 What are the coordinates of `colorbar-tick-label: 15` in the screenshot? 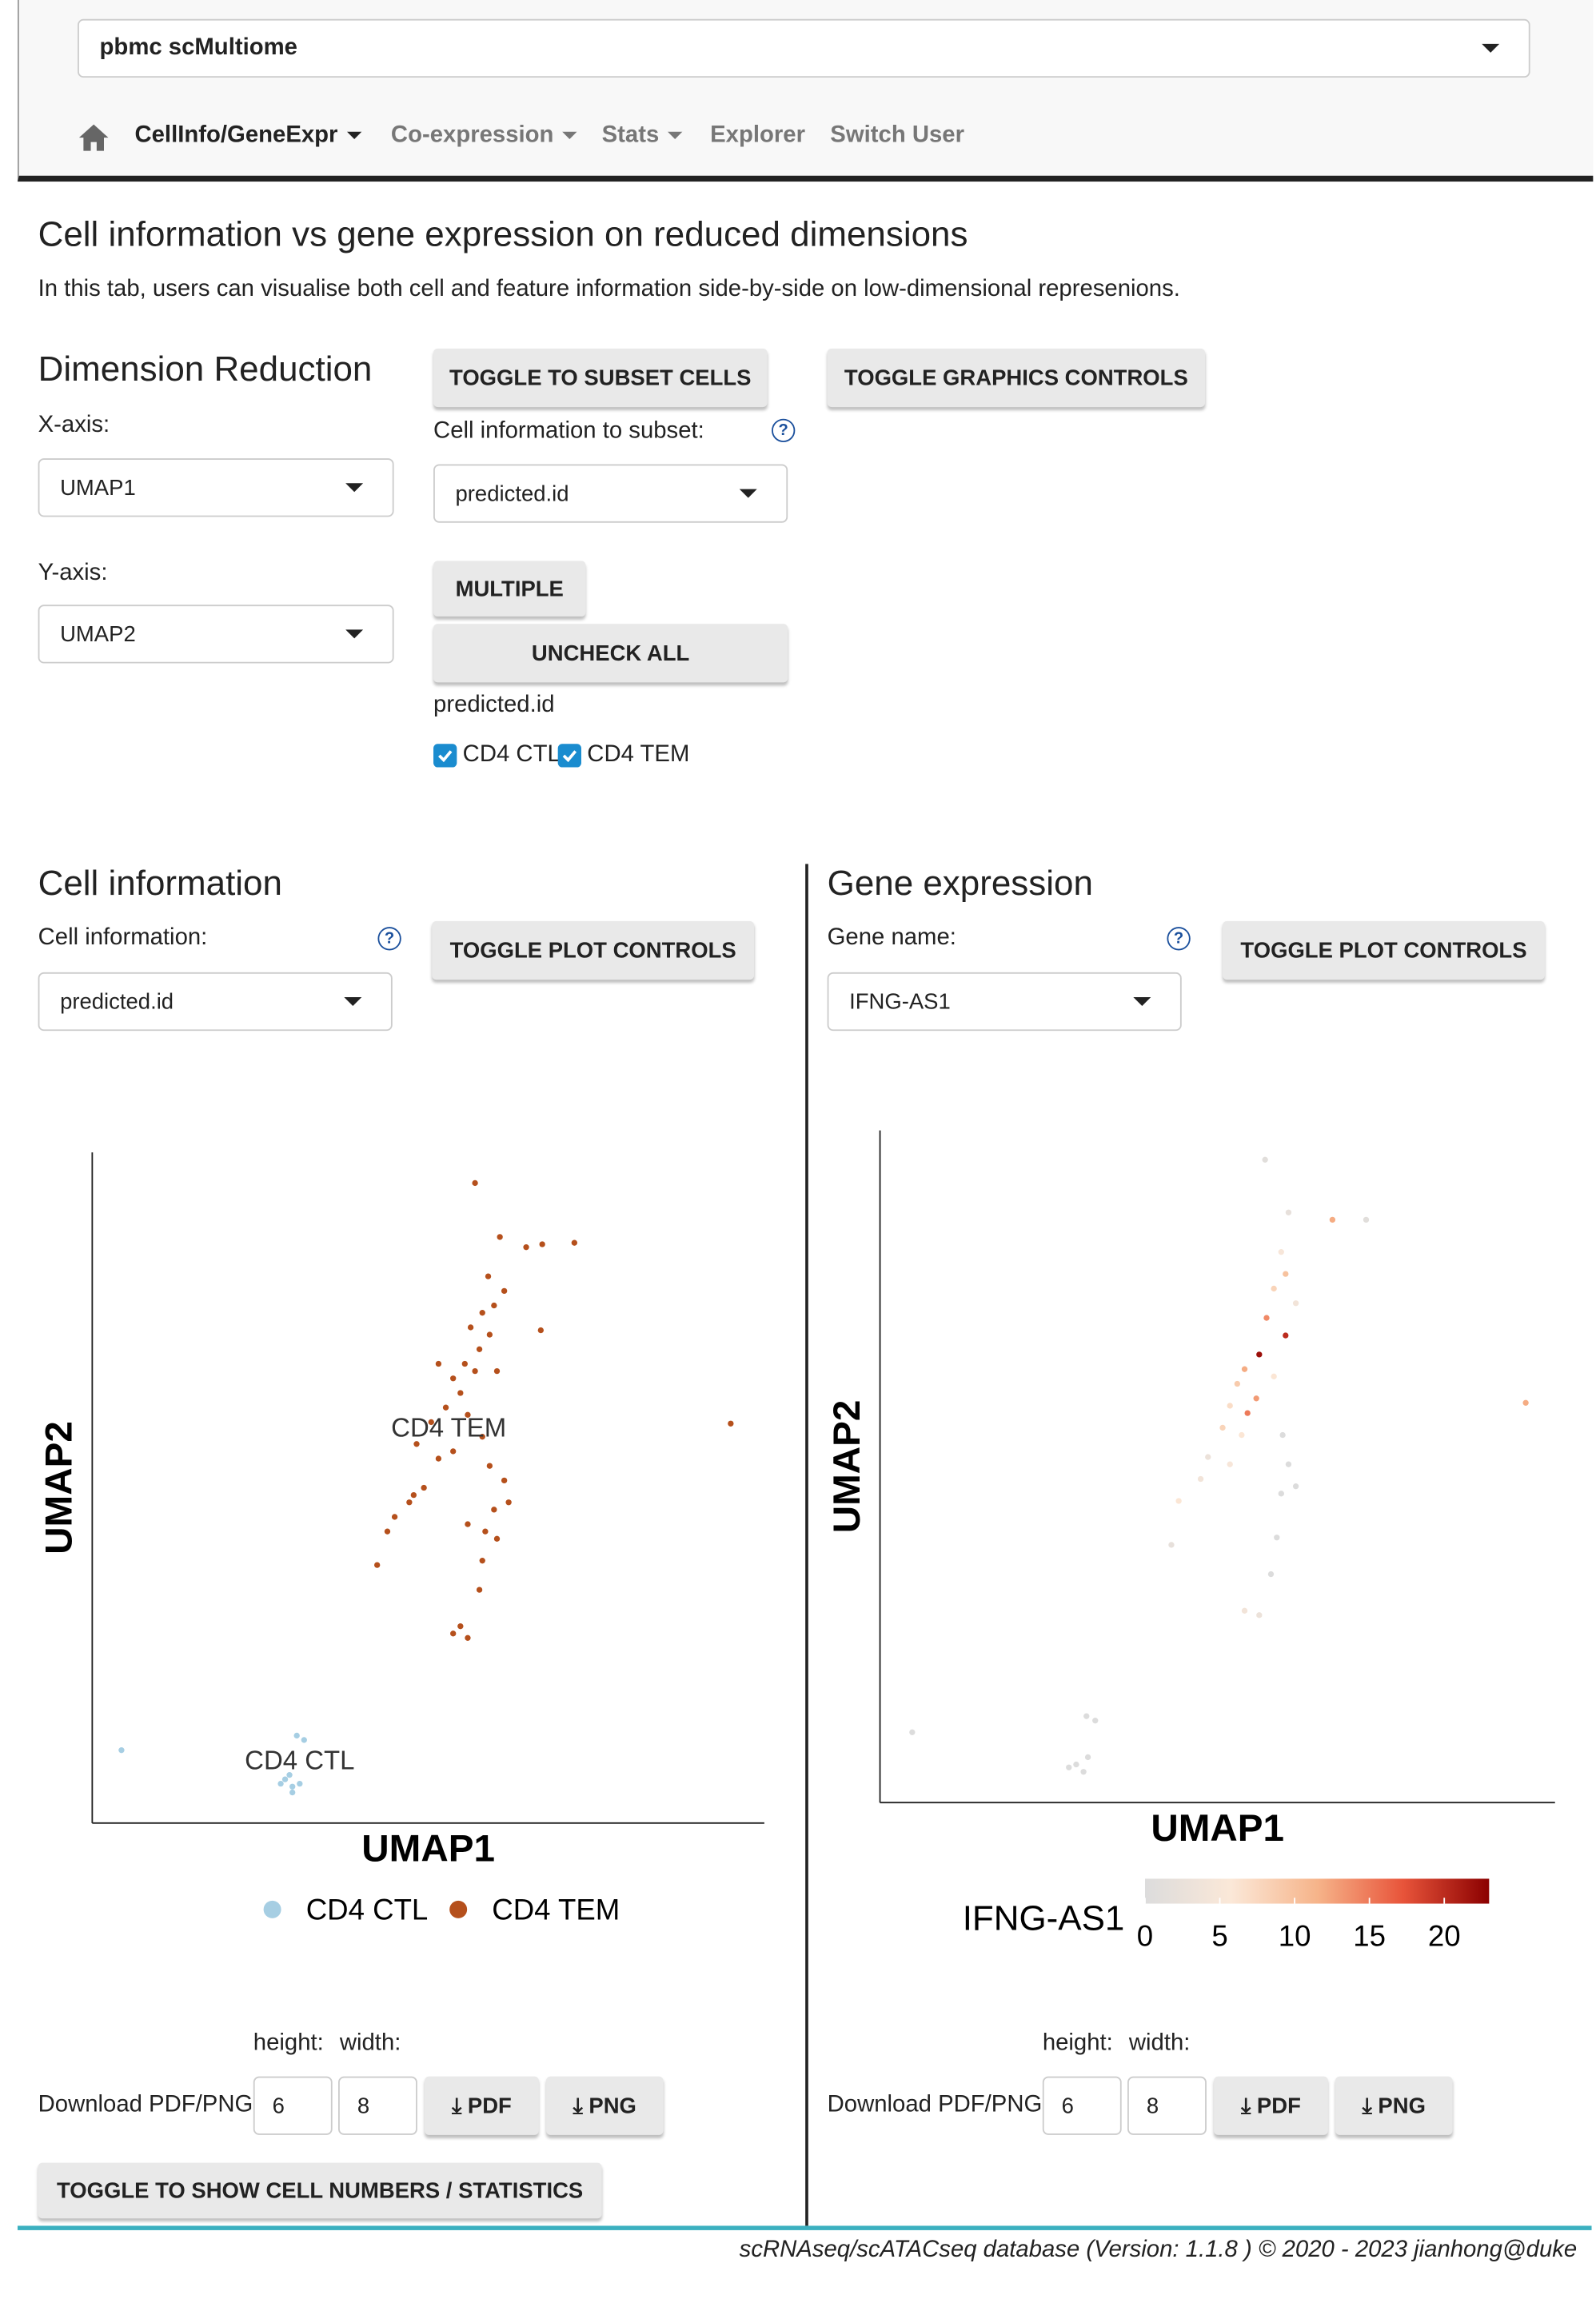 It's located at (1369, 1936).